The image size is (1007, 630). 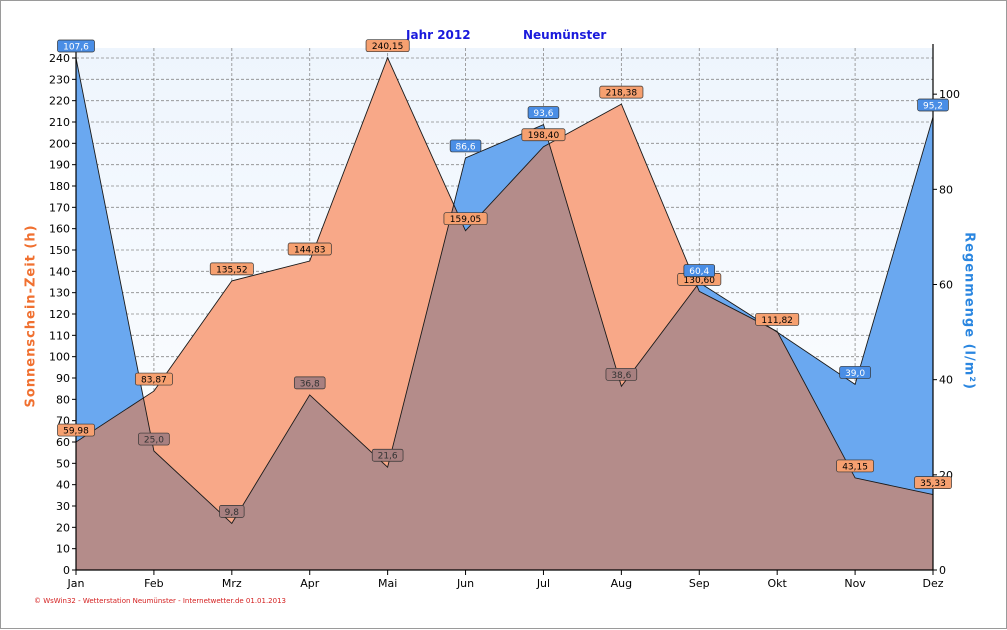 I want to click on tick-label-right: 40, so click(x=946, y=380).